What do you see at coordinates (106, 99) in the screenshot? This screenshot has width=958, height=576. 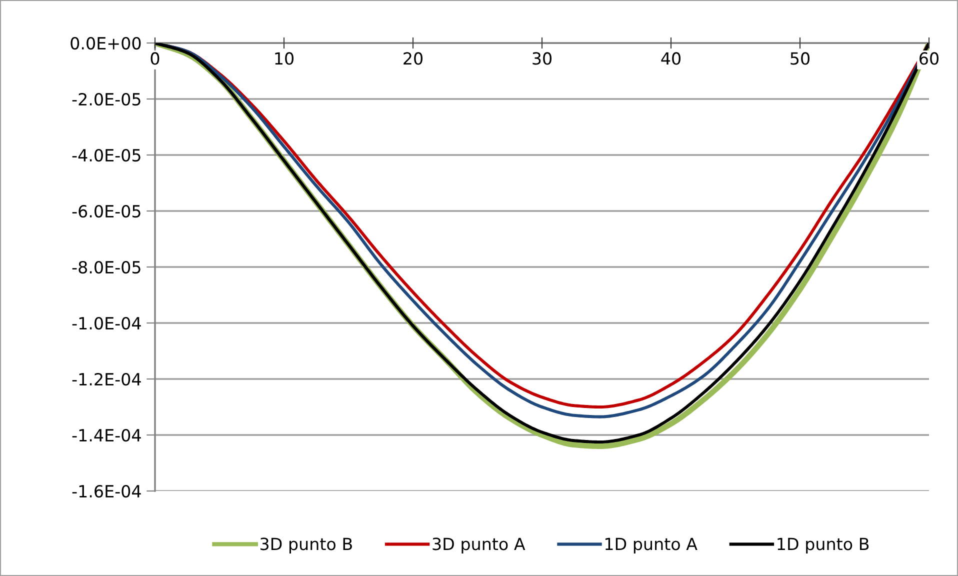 I see `y-tick-label: -2.0E-05` at bounding box center [106, 99].